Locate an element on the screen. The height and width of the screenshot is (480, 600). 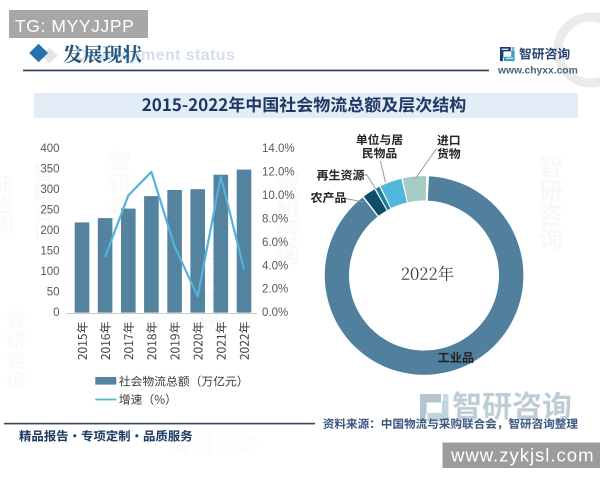
svg-text: 6.0% is located at coordinates (275, 243).